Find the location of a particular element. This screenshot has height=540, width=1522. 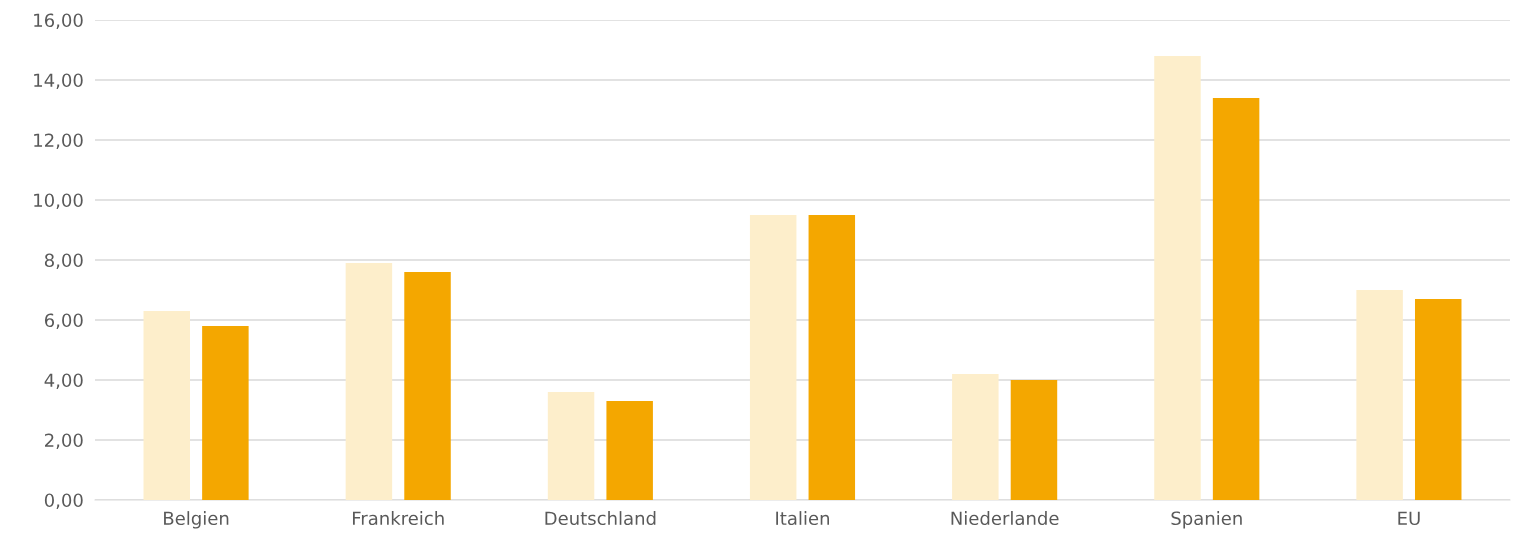

x-tick-label: Frankreich is located at coordinates (398, 518).